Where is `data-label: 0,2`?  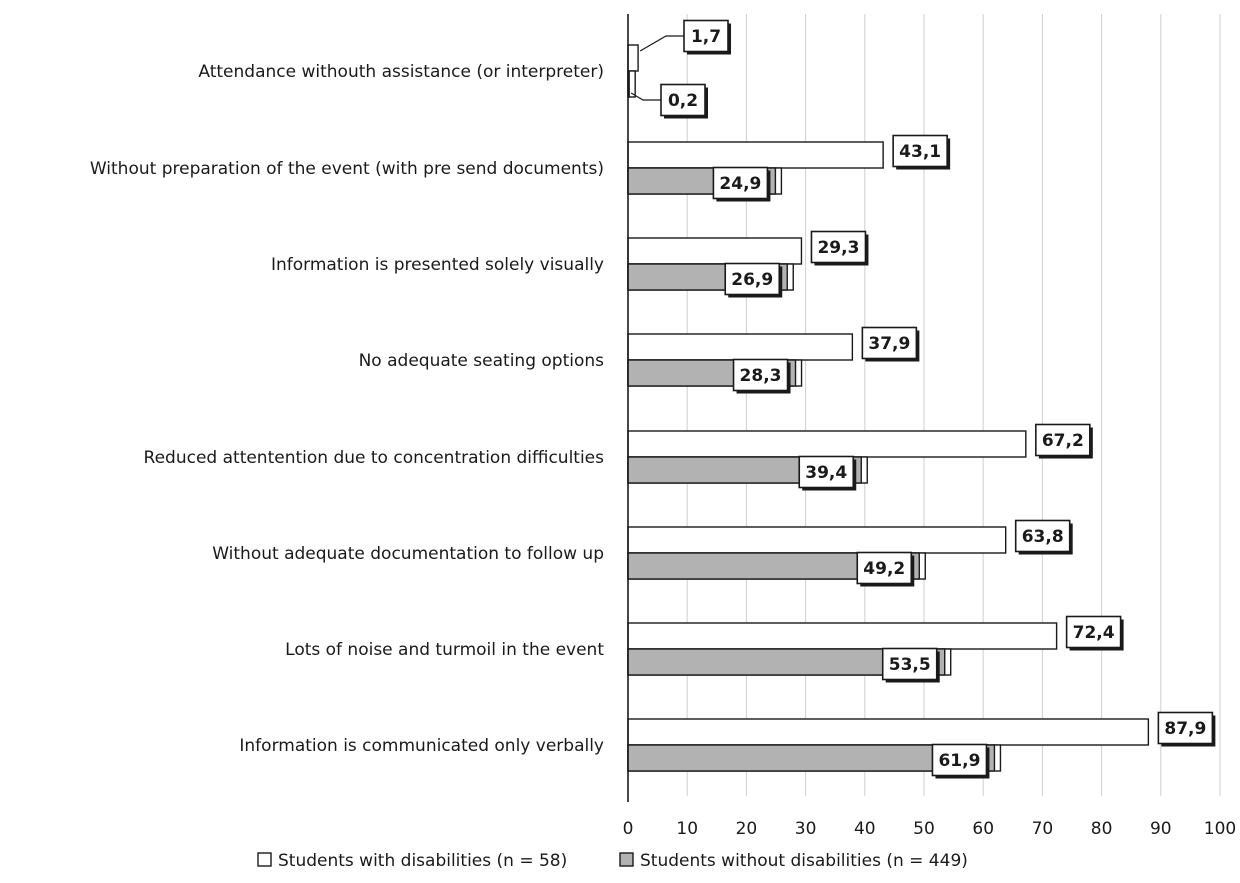 data-label: 0,2 is located at coordinates (683, 101).